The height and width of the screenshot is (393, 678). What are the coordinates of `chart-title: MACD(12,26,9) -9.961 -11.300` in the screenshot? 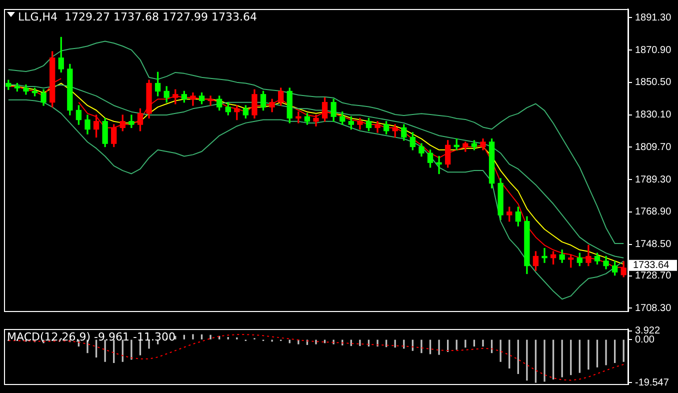 It's located at (91, 337).